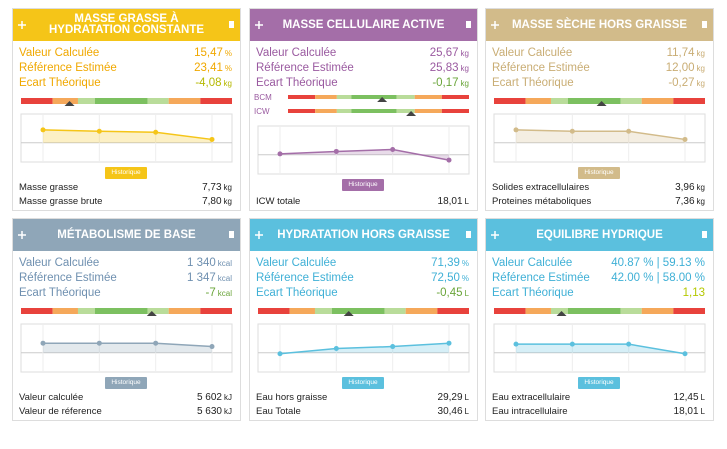 This screenshot has width=727, height=449. Describe the element at coordinates (125, 69) in the screenshot. I see `metric-row: Référence Estimée 23,41%` at that location.